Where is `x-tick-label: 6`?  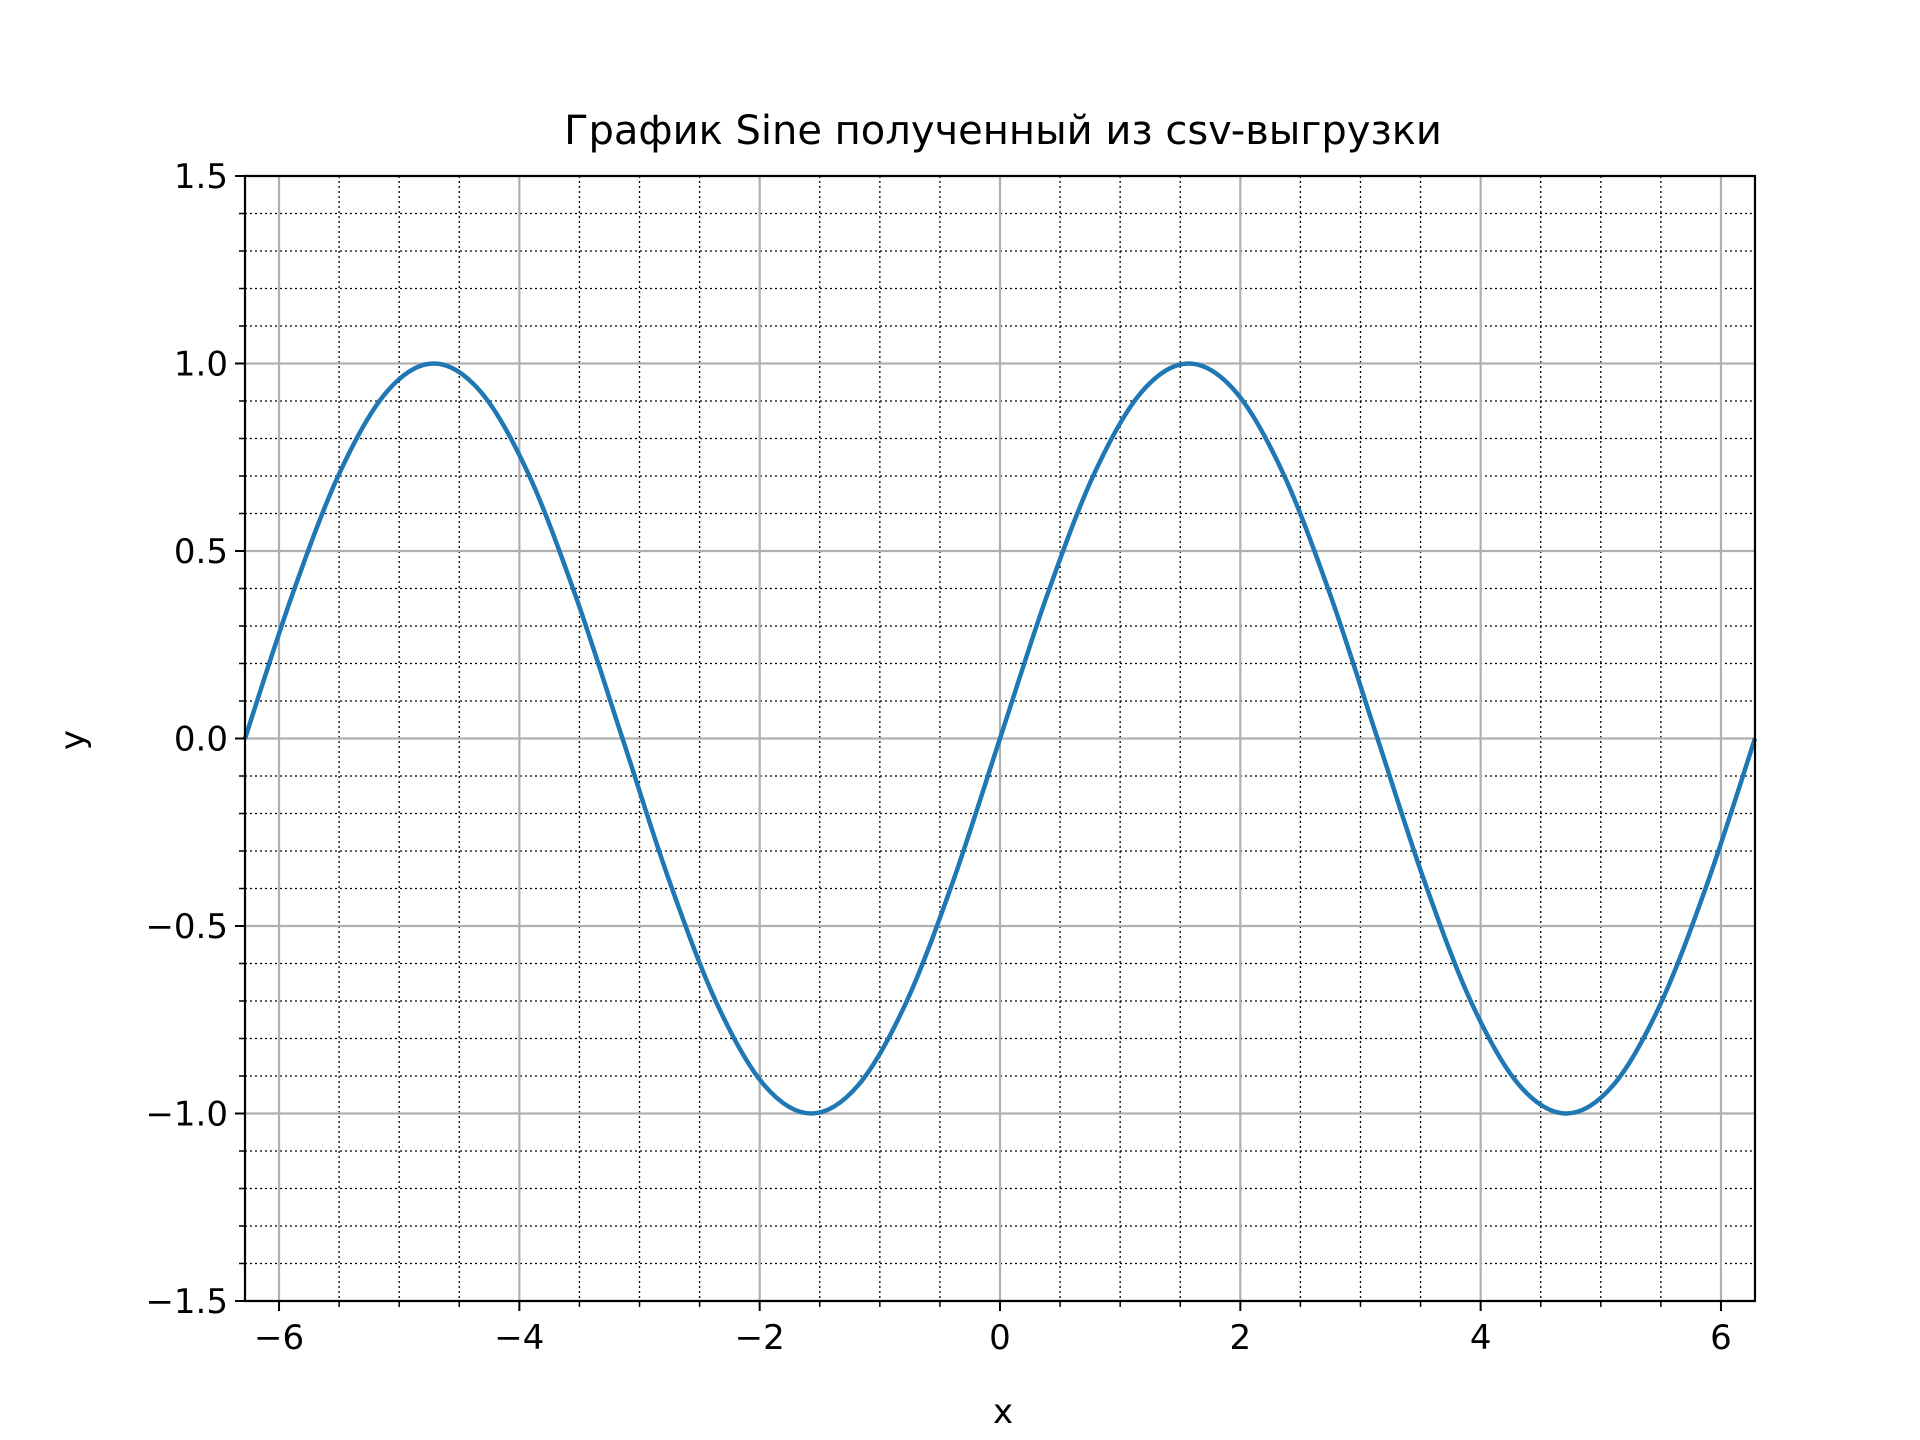 x-tick-label: 6 is located at coordinates (1721, 1338).